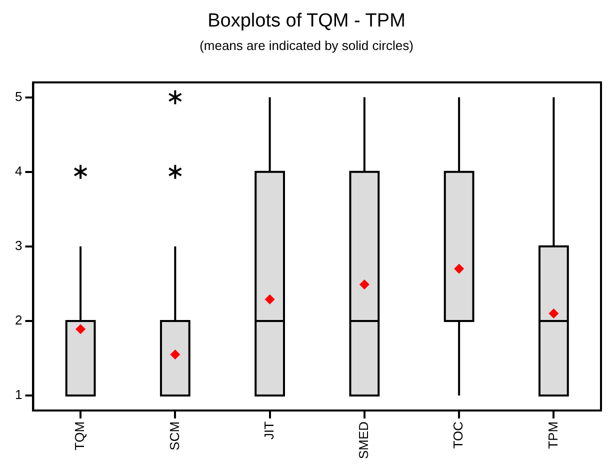  Describe the element at coordinates (307, 21) in the screenshot. I see `chart-title: Boxplots of TQM - TPM` at that location.